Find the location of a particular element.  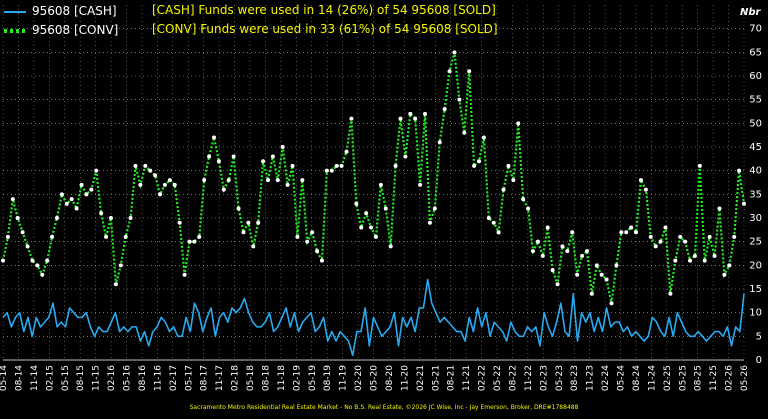

y-tick-label: 15 is located at coordinates (755, 289).